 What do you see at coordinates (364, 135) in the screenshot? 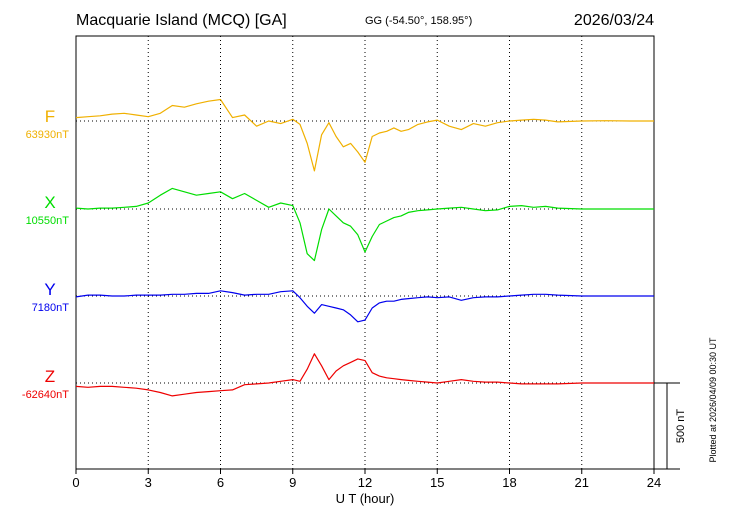
I see `trace-f` at bounding box center [364, 135].